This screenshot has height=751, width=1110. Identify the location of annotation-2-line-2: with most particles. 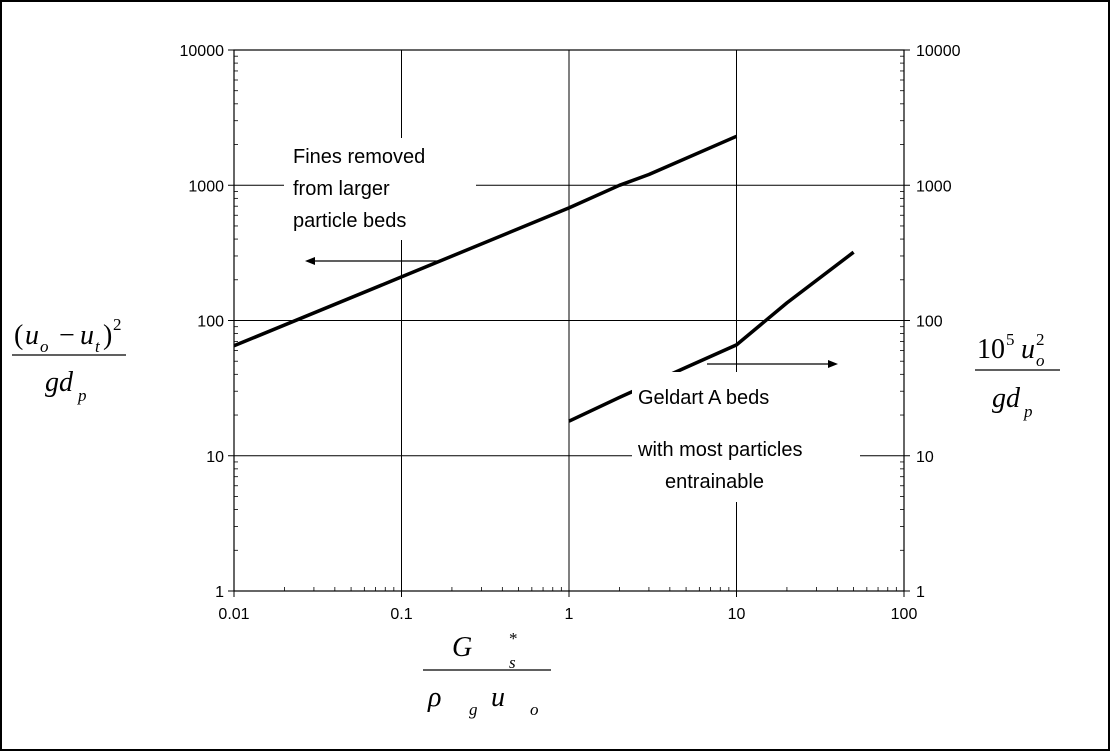
(720, 450).